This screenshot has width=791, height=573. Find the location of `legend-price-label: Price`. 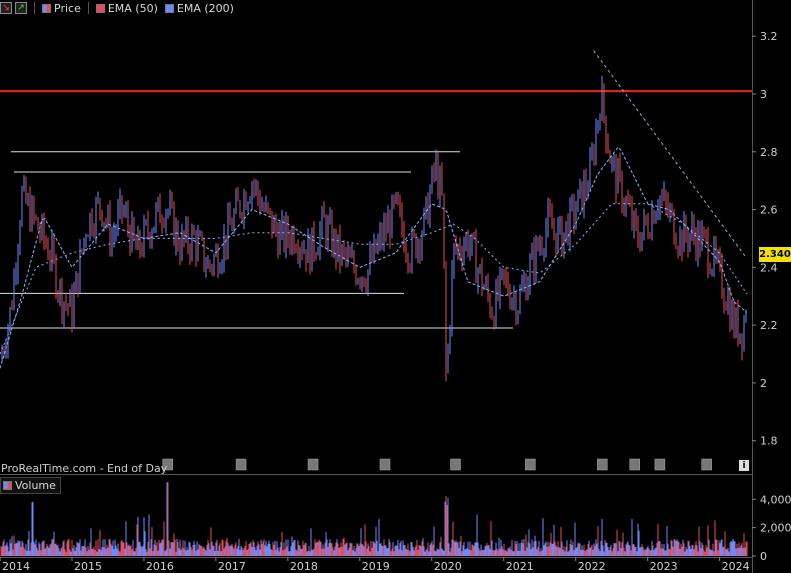

legend-price-label: Price is located at coordinates (67, 8).